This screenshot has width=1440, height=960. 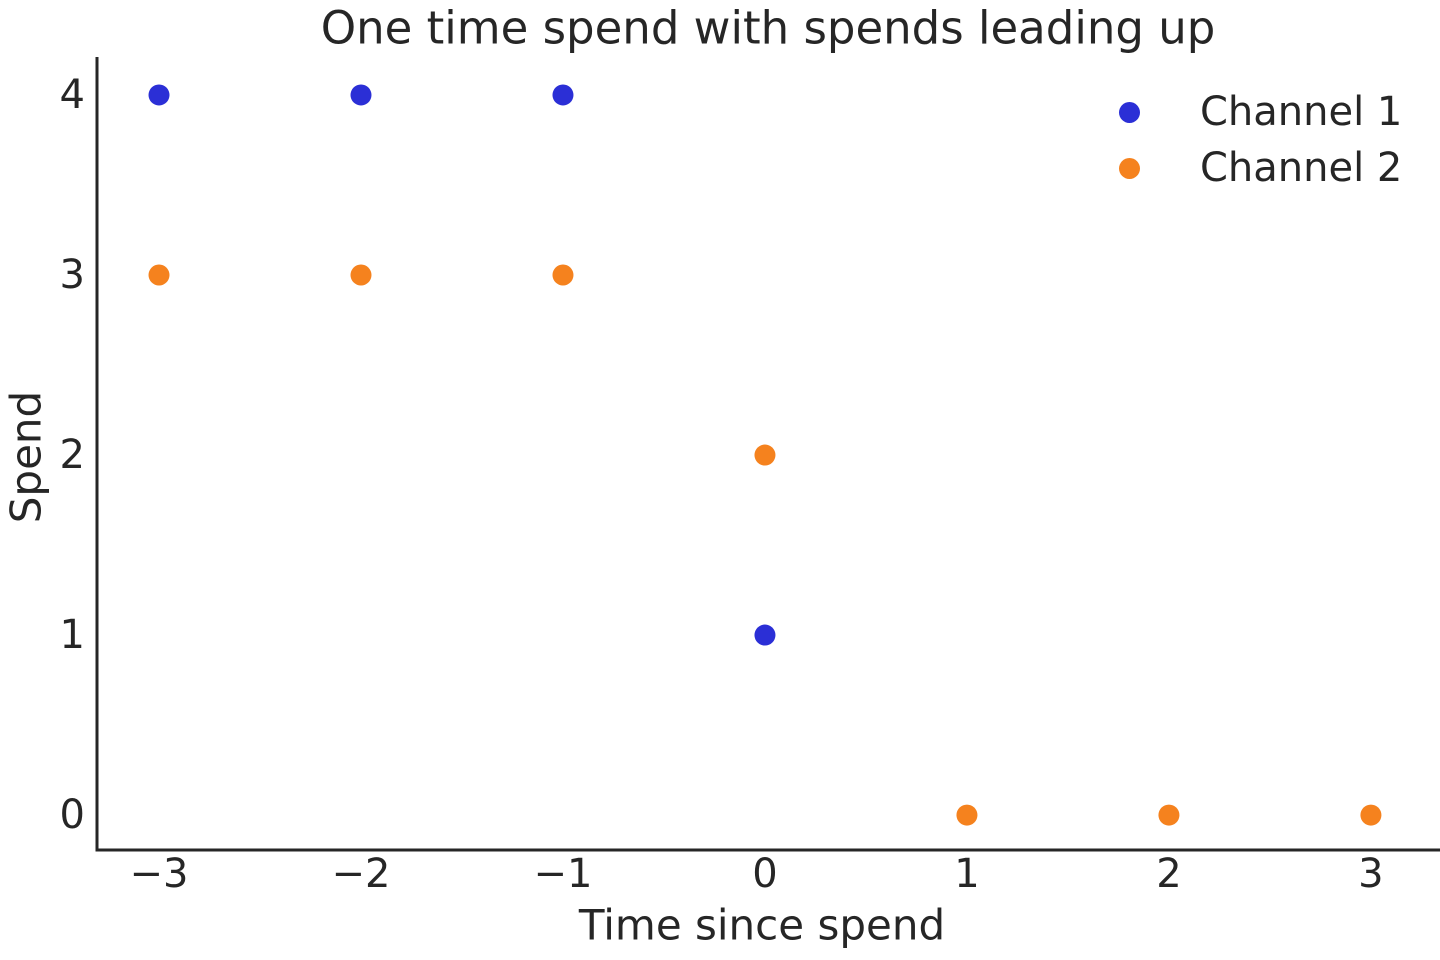 I want to click on x-tick-label: 0, so click(x=765, y=874).